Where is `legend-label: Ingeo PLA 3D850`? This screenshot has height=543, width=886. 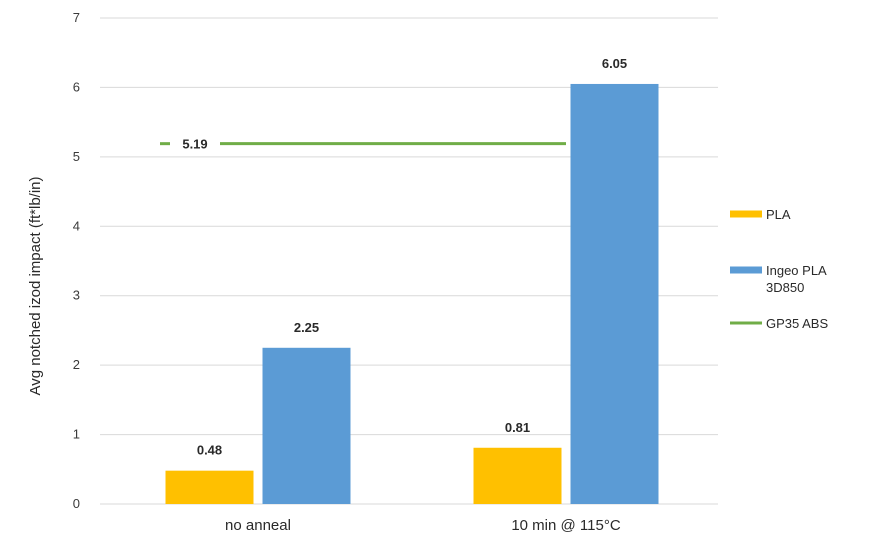
legend-label: Ingeo PLA 3D850 is located at coordinates (796, 279).